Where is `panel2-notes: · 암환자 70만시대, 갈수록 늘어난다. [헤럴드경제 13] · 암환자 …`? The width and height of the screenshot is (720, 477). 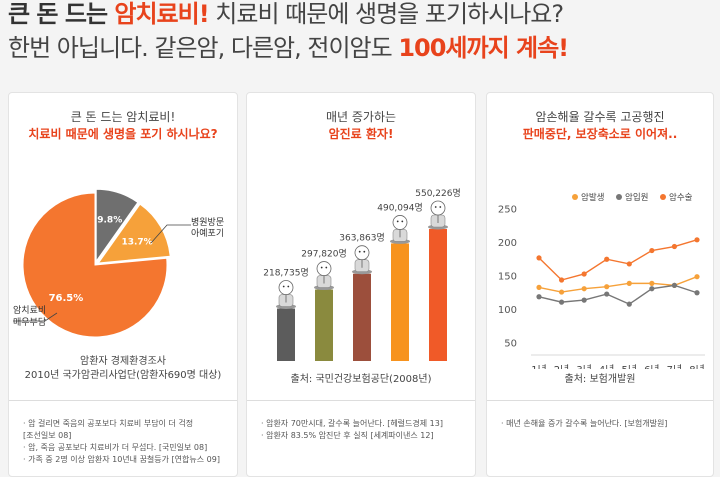
panel2-notes: · 암환자 70만시대, 갈수록 늘어난다. [헤럴드경제 13] · 암환자 … is located at coordinates (366, 430).